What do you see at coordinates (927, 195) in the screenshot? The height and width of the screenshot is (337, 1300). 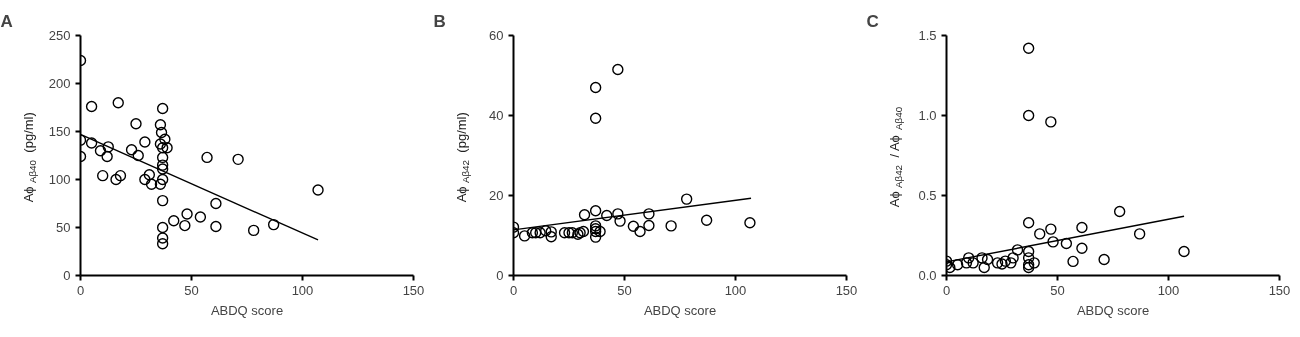 I see `y-tick-label: 0.5` at bounding box center [927, 195].